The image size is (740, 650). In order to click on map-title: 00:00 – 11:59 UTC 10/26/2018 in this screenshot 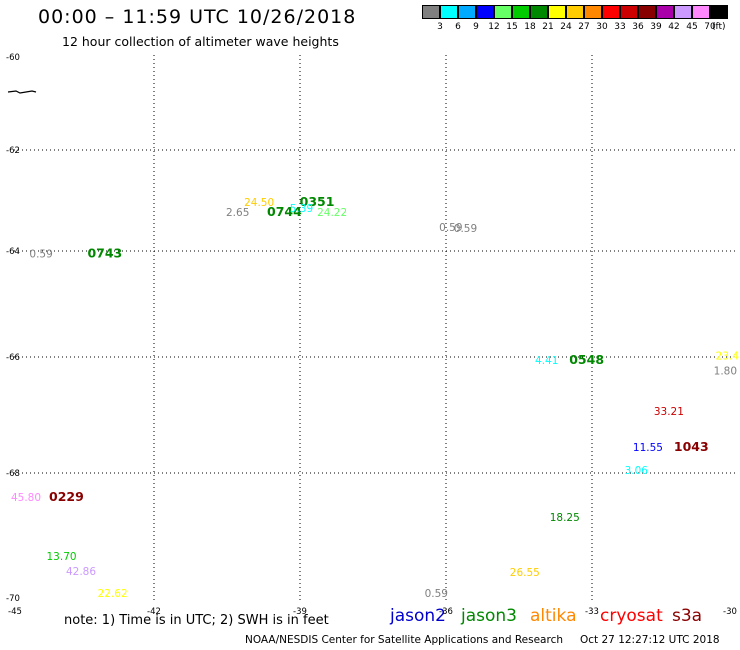, I will do `click(197, 17)`.